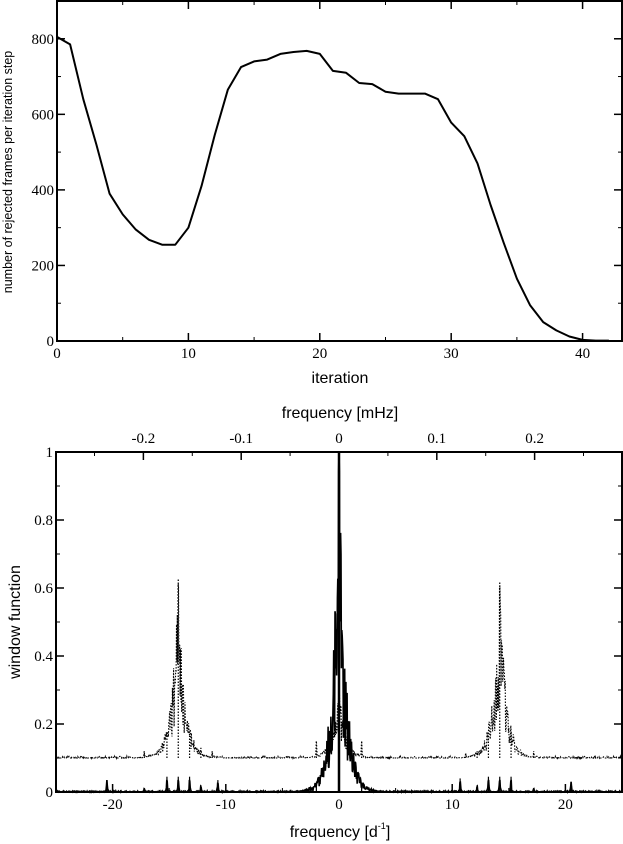 Image resolution: width=623 pixels, height=844 pixels. Describe the element at coordinates (226, 805) in the screenshot. I see `x-tick-label: -10` at that location.